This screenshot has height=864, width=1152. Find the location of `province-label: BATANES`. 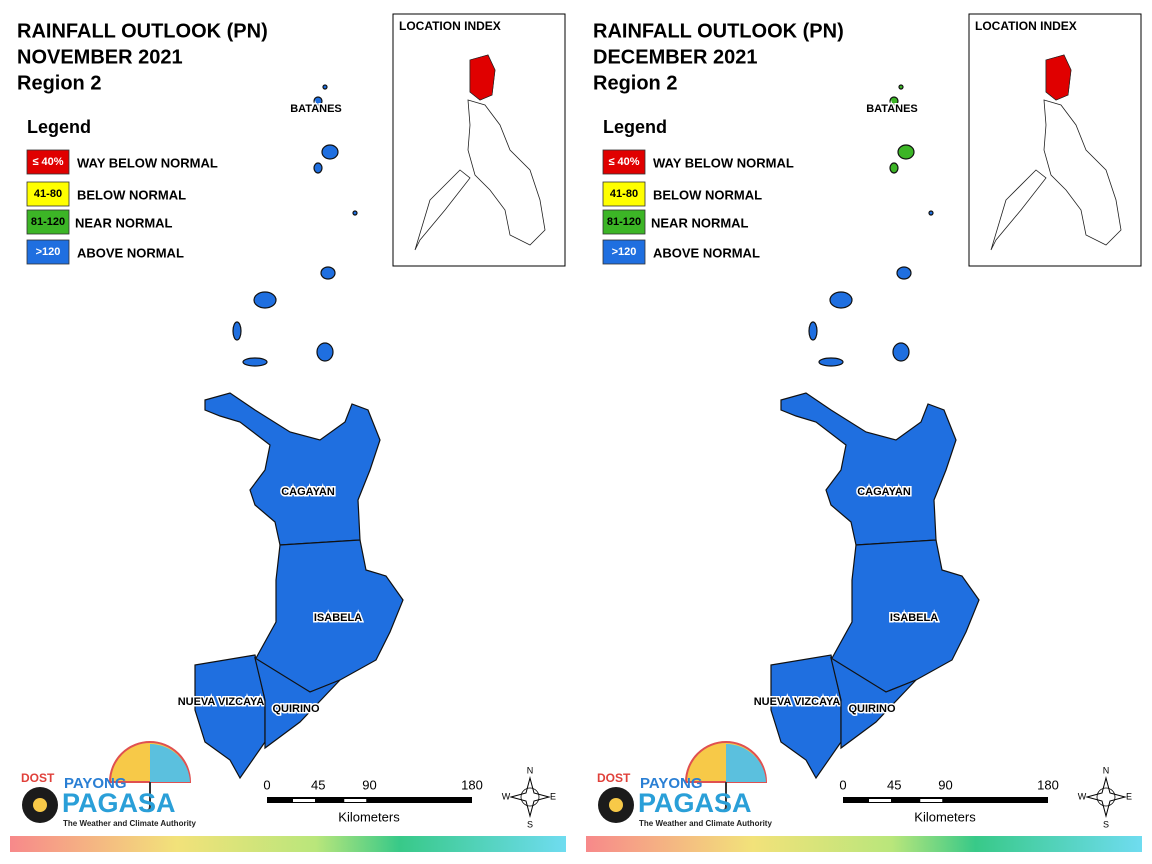

province-label: BATANES is located at coordinates (892, 109).